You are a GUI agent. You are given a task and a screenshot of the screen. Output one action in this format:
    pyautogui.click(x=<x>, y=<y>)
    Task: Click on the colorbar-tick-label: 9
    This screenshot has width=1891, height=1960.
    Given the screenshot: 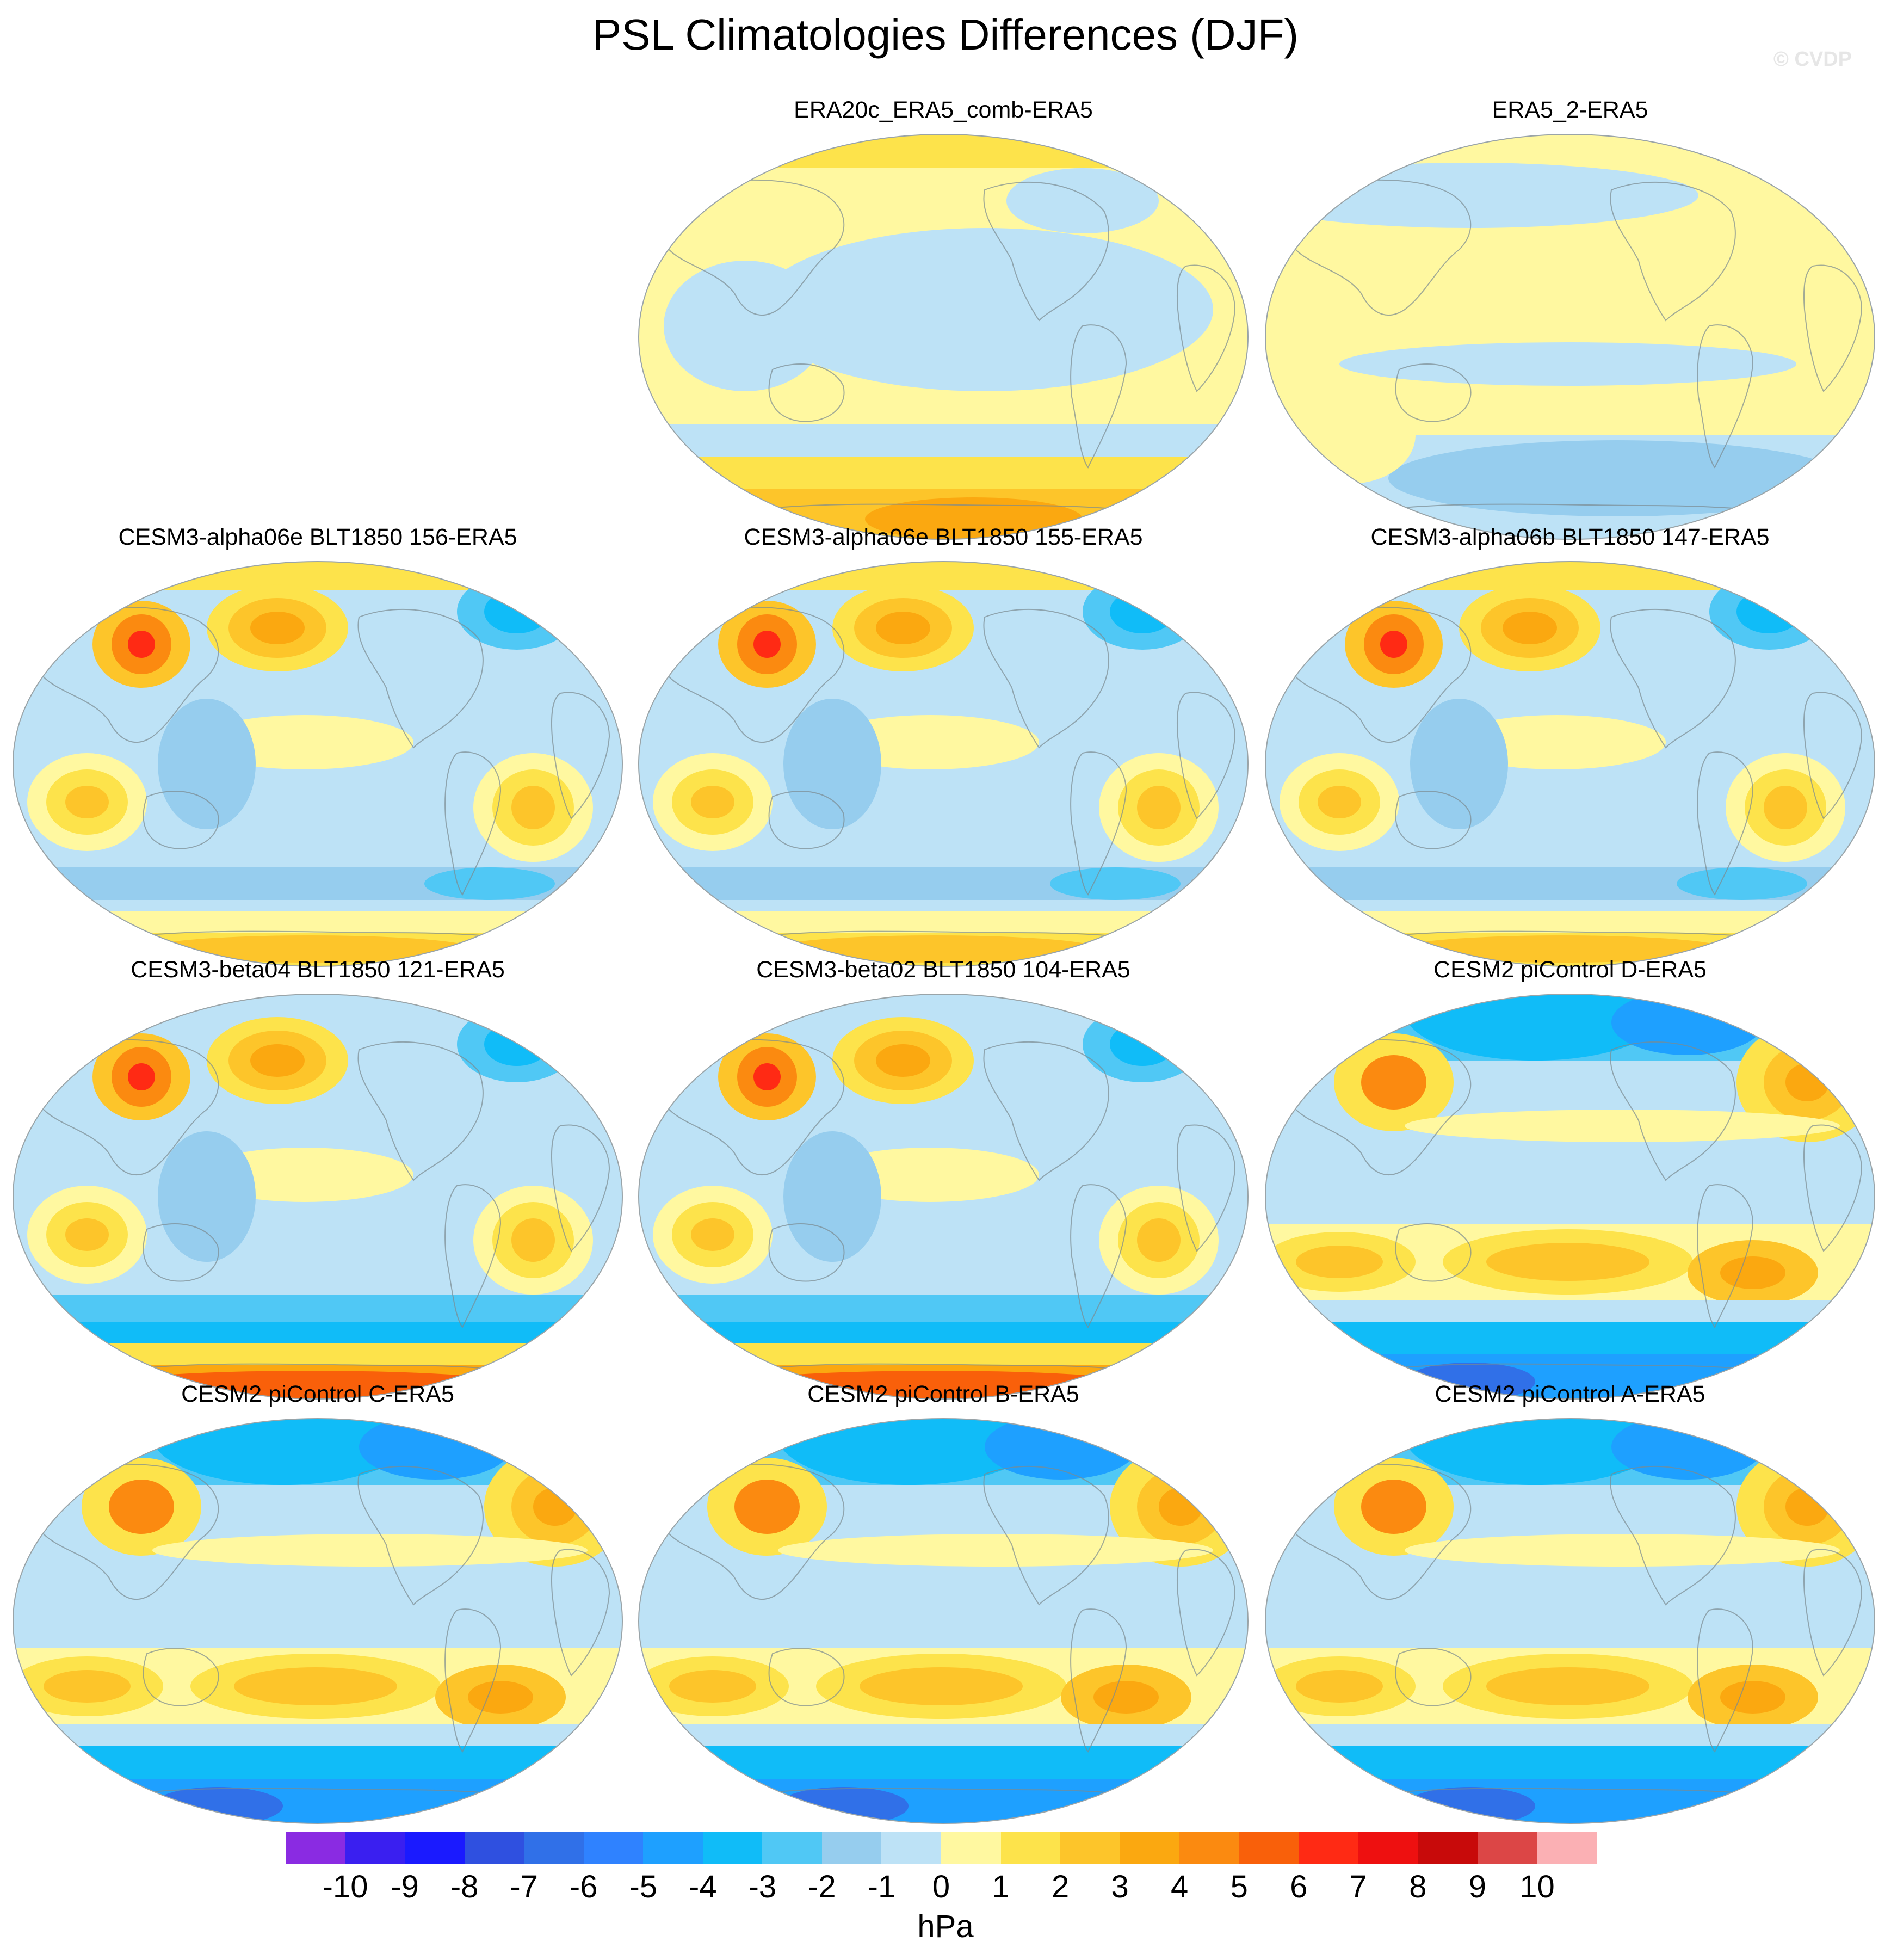 What is the action you would take?
    pyautogui.click(x=1477, y=1886)
    